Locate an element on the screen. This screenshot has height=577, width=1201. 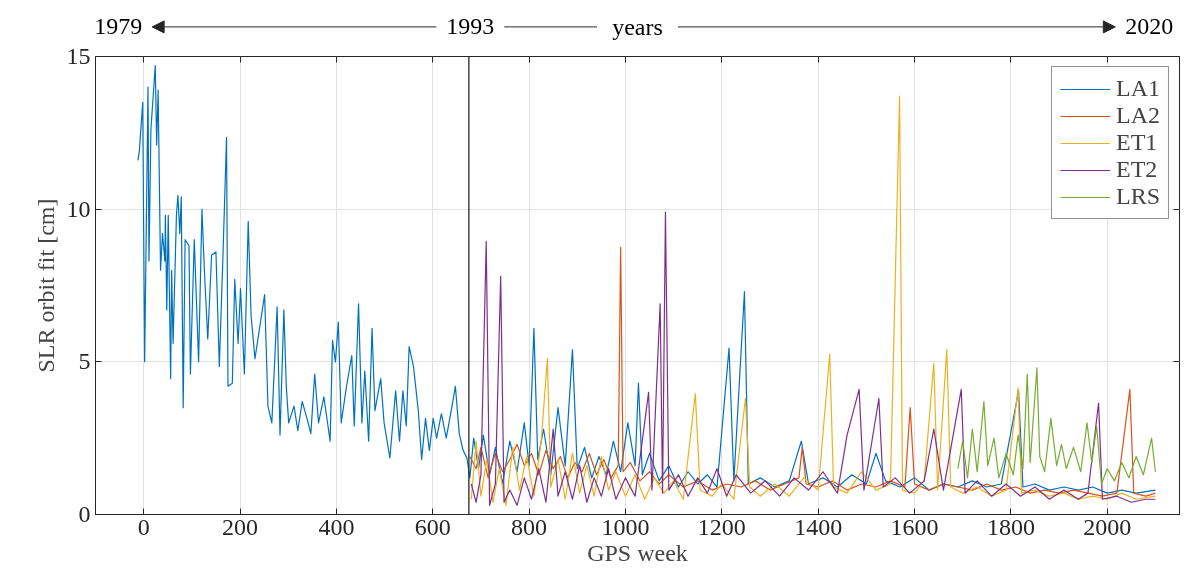
legend-label: LRS is located at coordinates (1137, 196).